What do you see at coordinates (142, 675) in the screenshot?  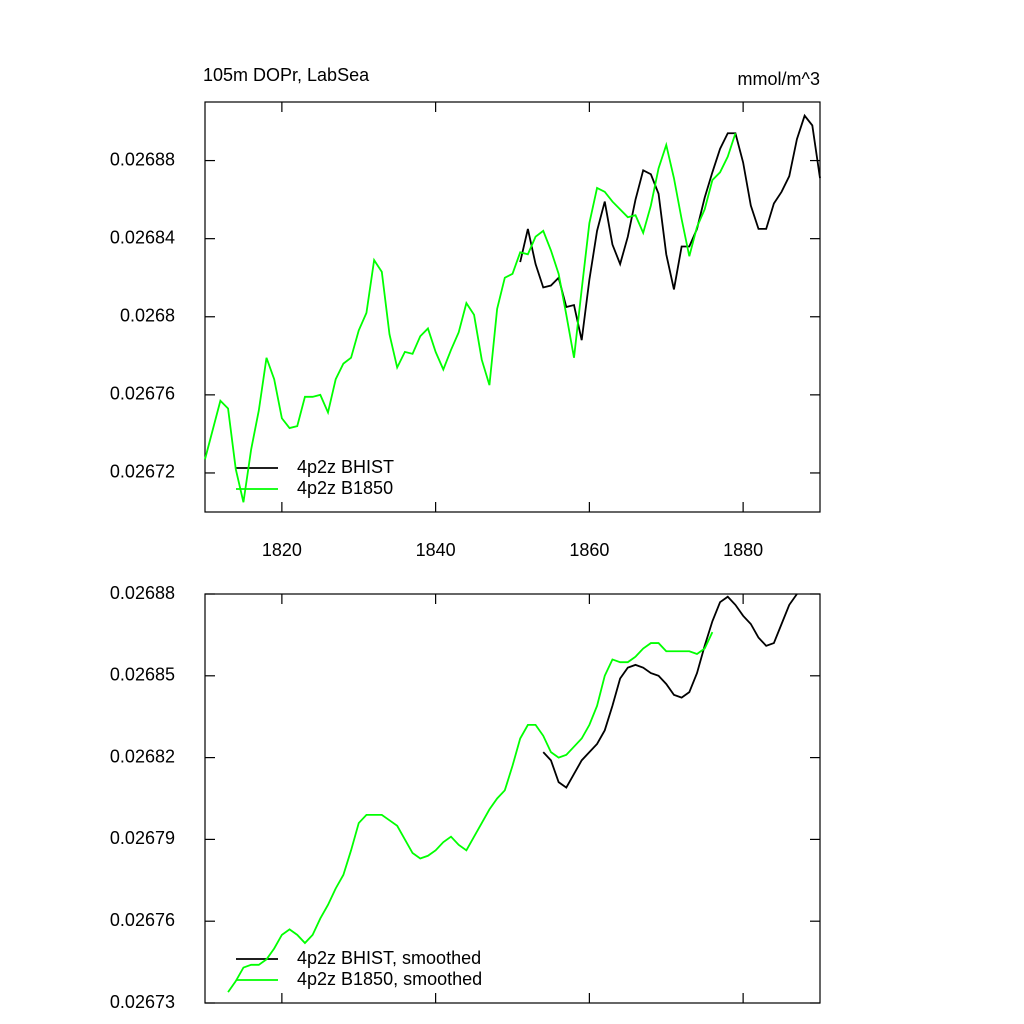 I see `y-tick-label: 0.02685` at bounding box center [142, 675].